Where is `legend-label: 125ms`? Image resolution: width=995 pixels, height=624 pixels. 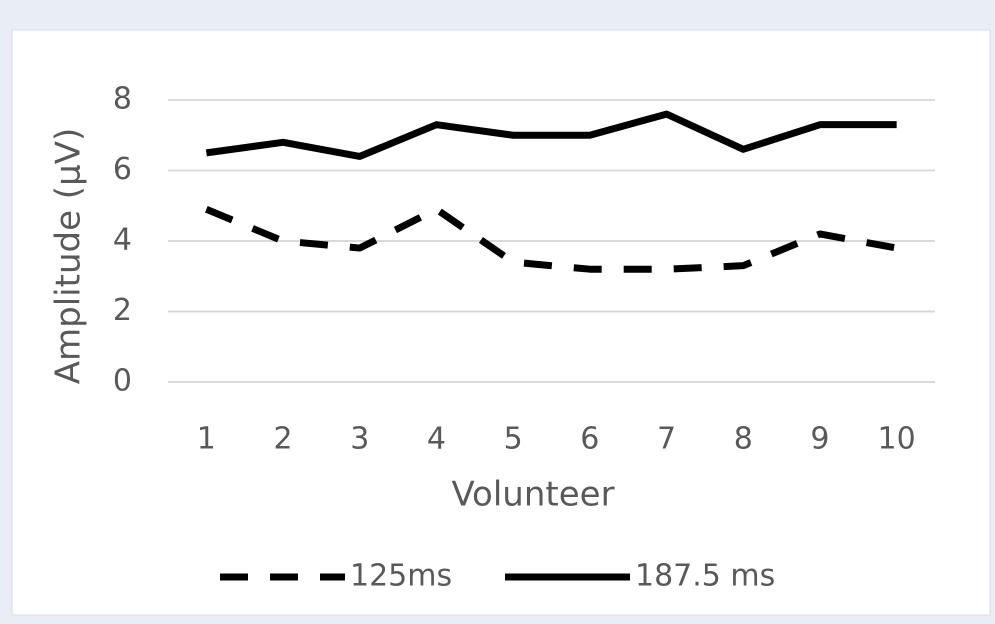 legend-label: 125ms is located at coordinates (401, 576).